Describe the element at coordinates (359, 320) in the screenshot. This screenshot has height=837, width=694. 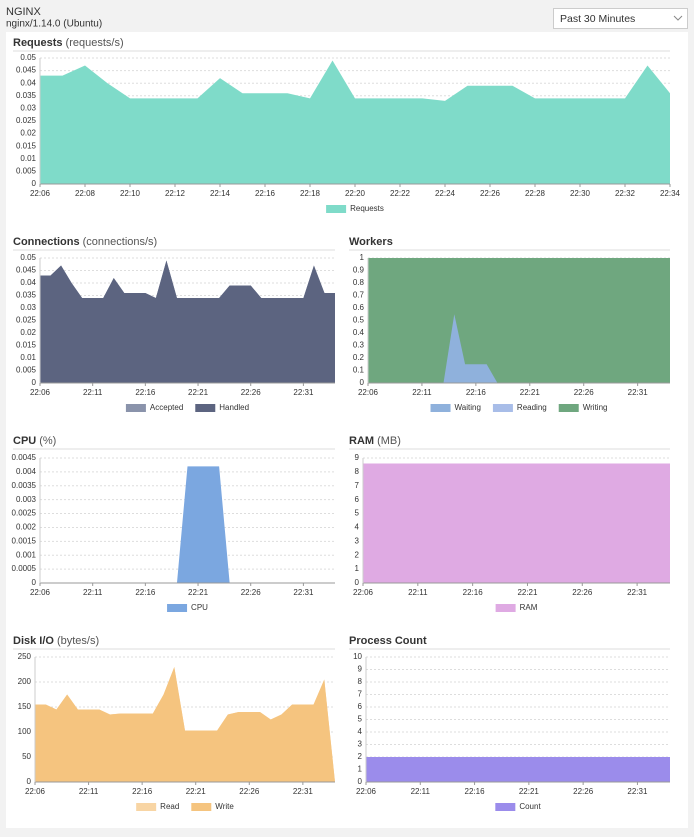
I see `y-tick-label: 0.5` at that location.